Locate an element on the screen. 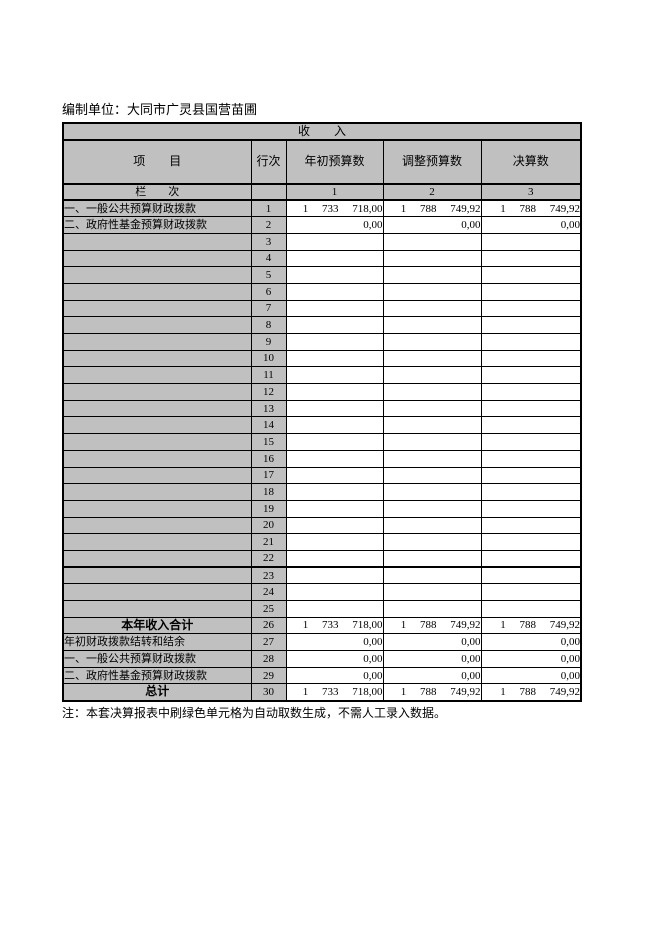  table-row: 23 is located at coordinates (322, 575).